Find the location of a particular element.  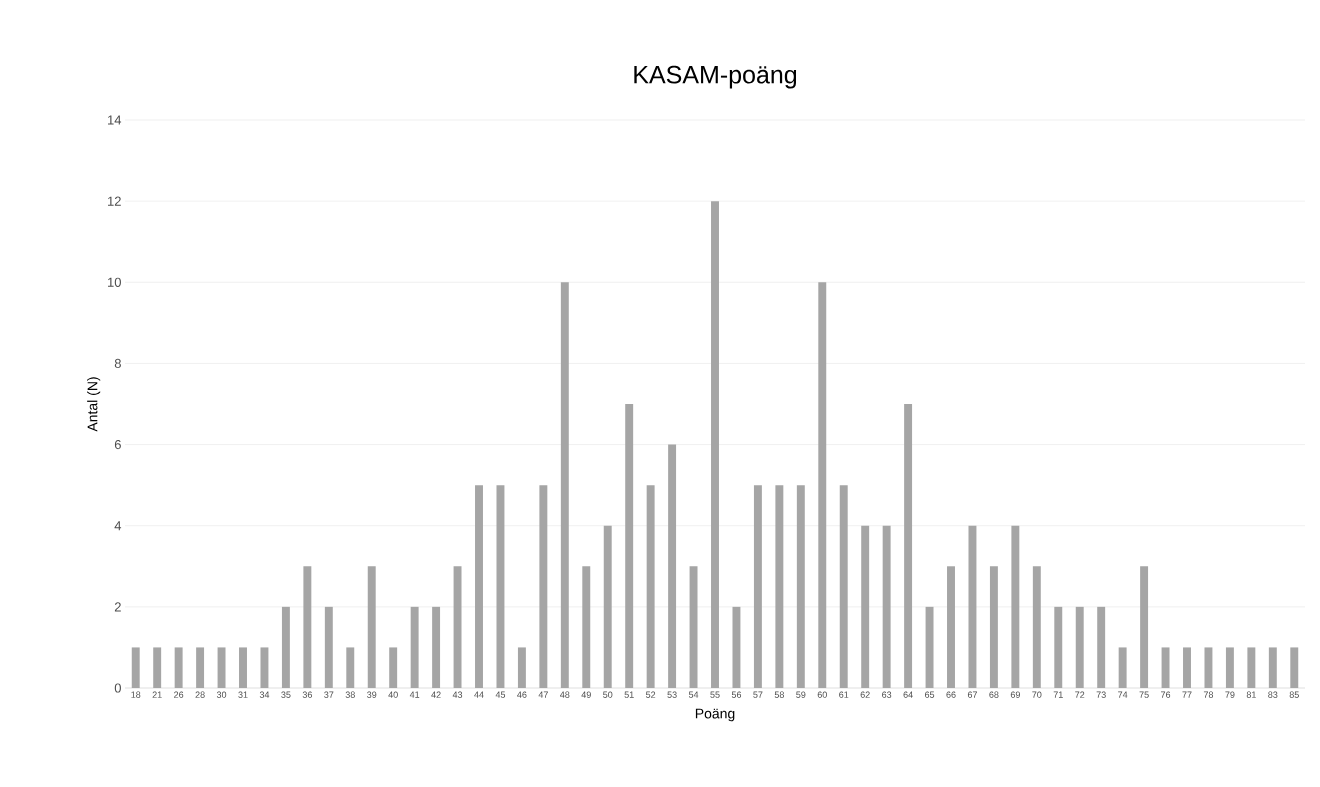

x-tick-label: 47 is located at coordinates (543, 694).